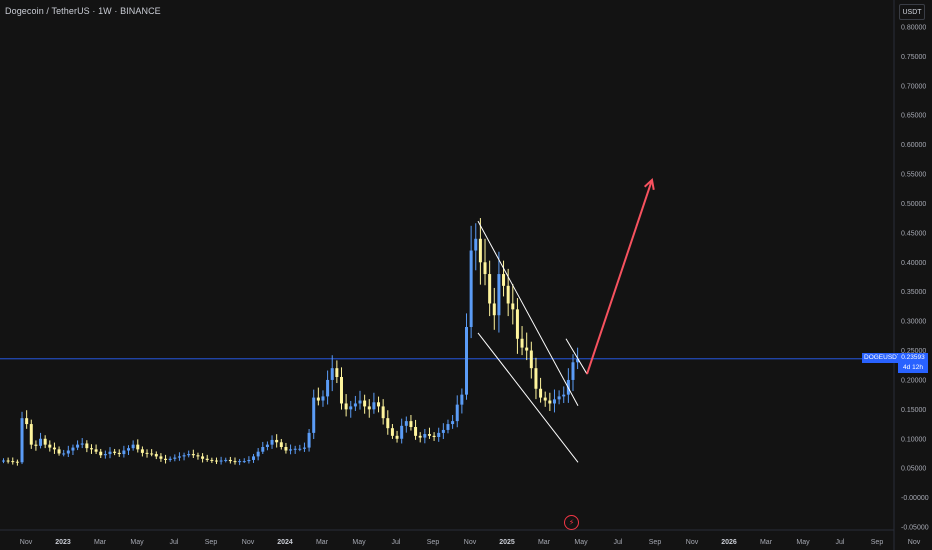 Image resolution: width=932 pixels, height=550 pixels. Describe the element at coordinates (913, 145) in the screenshot. I see `price-tick-label: 0.60000` at that location.